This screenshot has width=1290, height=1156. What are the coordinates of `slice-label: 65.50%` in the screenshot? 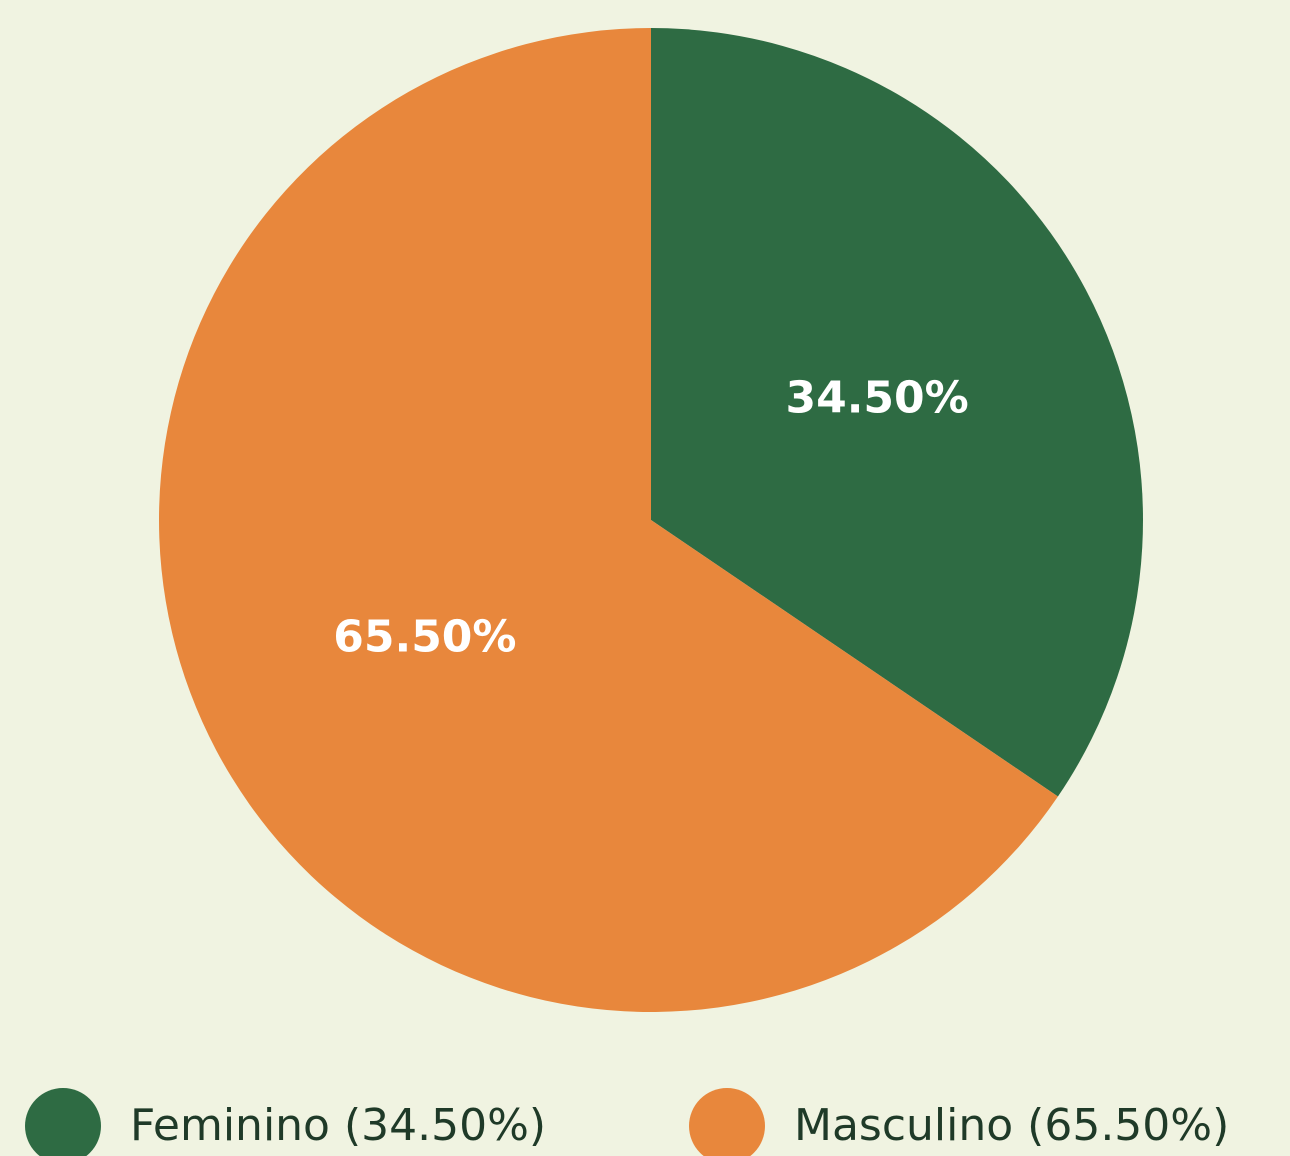 It's located at (424, 637).